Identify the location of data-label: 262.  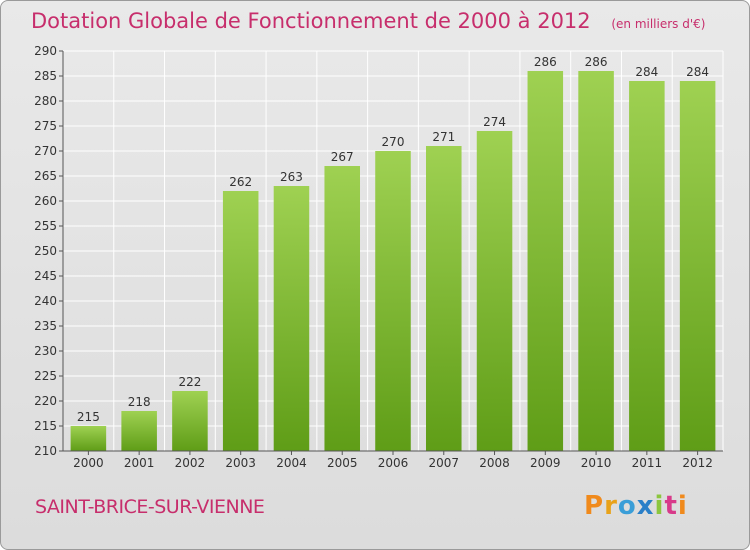
(240, 182).